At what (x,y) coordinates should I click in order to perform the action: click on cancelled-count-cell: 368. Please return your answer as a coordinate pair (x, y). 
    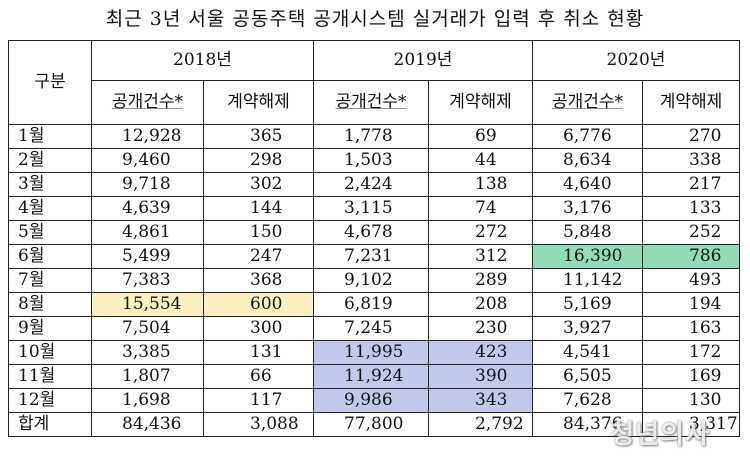
    Looking at the image, I should click on (258, 280).